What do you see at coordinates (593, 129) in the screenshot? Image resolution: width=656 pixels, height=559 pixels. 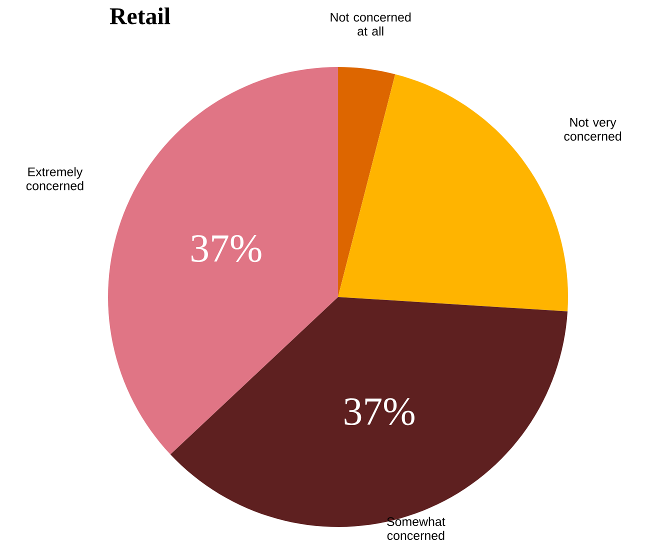 I see `slice-label: Not very concerned` at bounding box center [593, 129].